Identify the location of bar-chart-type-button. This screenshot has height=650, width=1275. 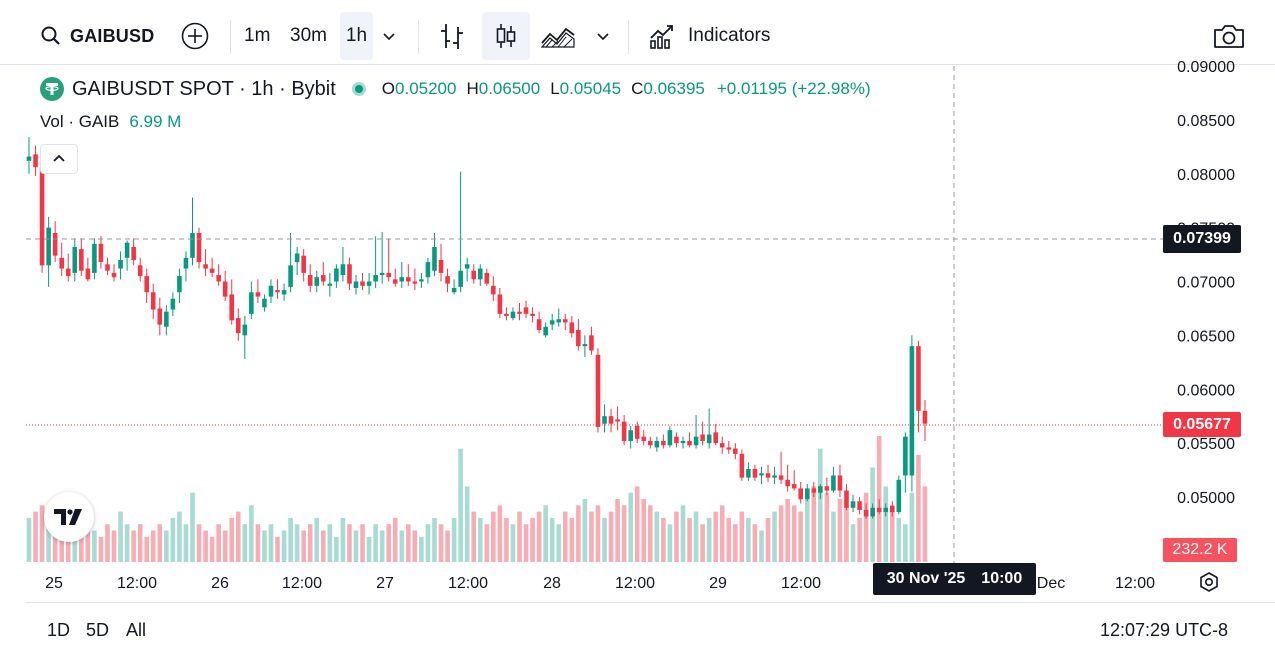
(452, 36).